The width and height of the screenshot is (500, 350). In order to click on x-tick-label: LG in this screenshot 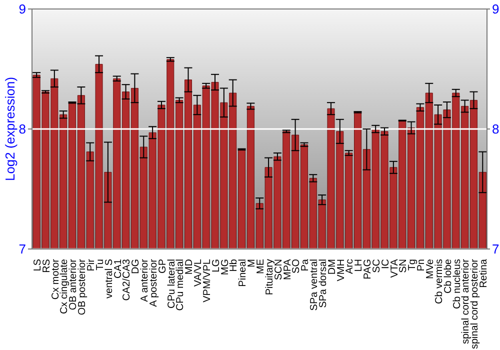, I will do `click(216, 265)`.